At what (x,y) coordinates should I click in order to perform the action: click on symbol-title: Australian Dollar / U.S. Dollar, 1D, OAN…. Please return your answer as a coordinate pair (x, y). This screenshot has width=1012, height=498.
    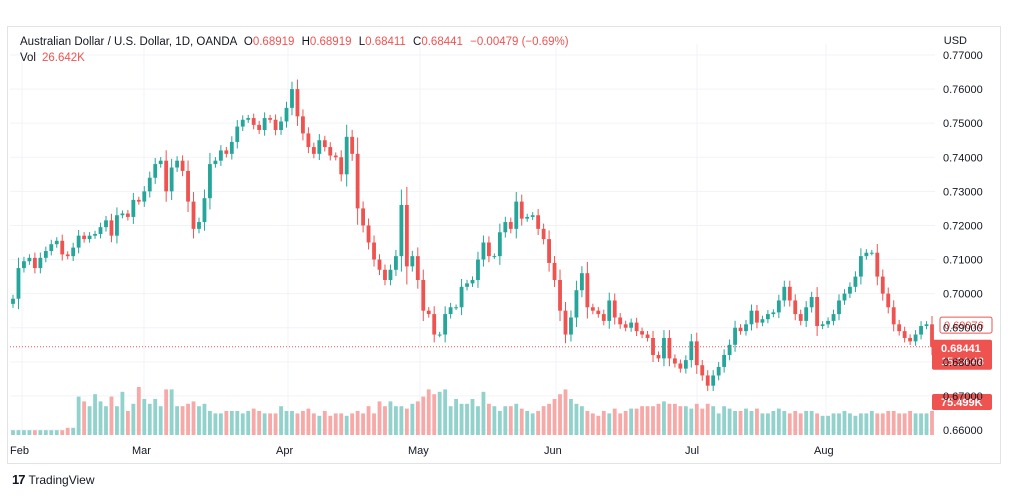
    Looking at the image, I should click on (128, 42).